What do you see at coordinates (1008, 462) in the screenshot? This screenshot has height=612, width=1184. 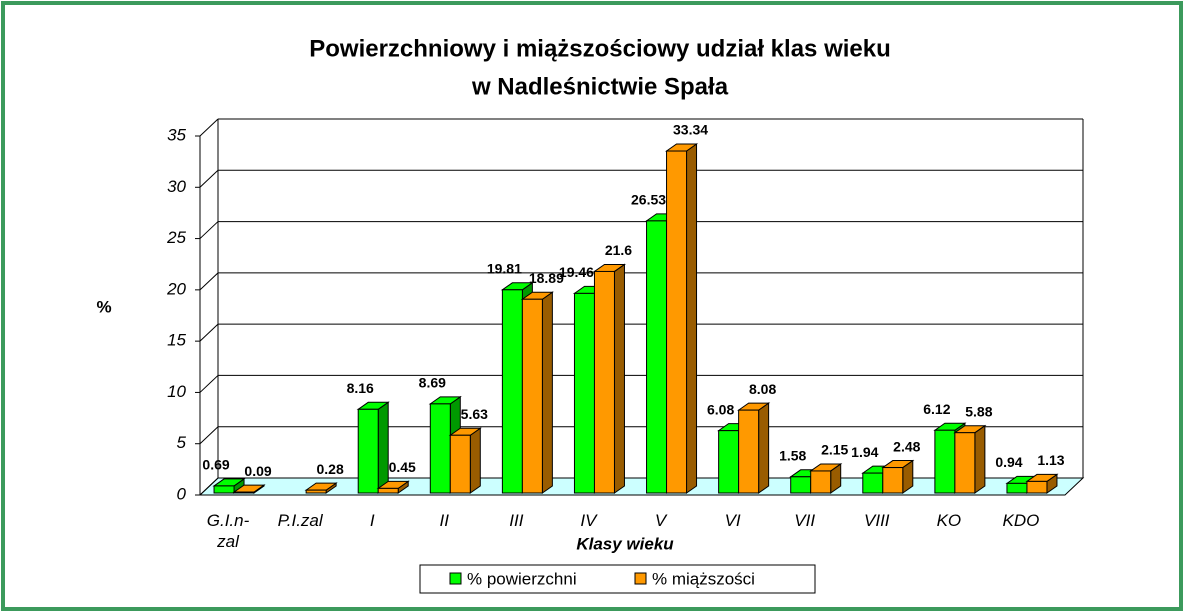 I see `value-label: 0.94` at bounding box center [1008, 462].